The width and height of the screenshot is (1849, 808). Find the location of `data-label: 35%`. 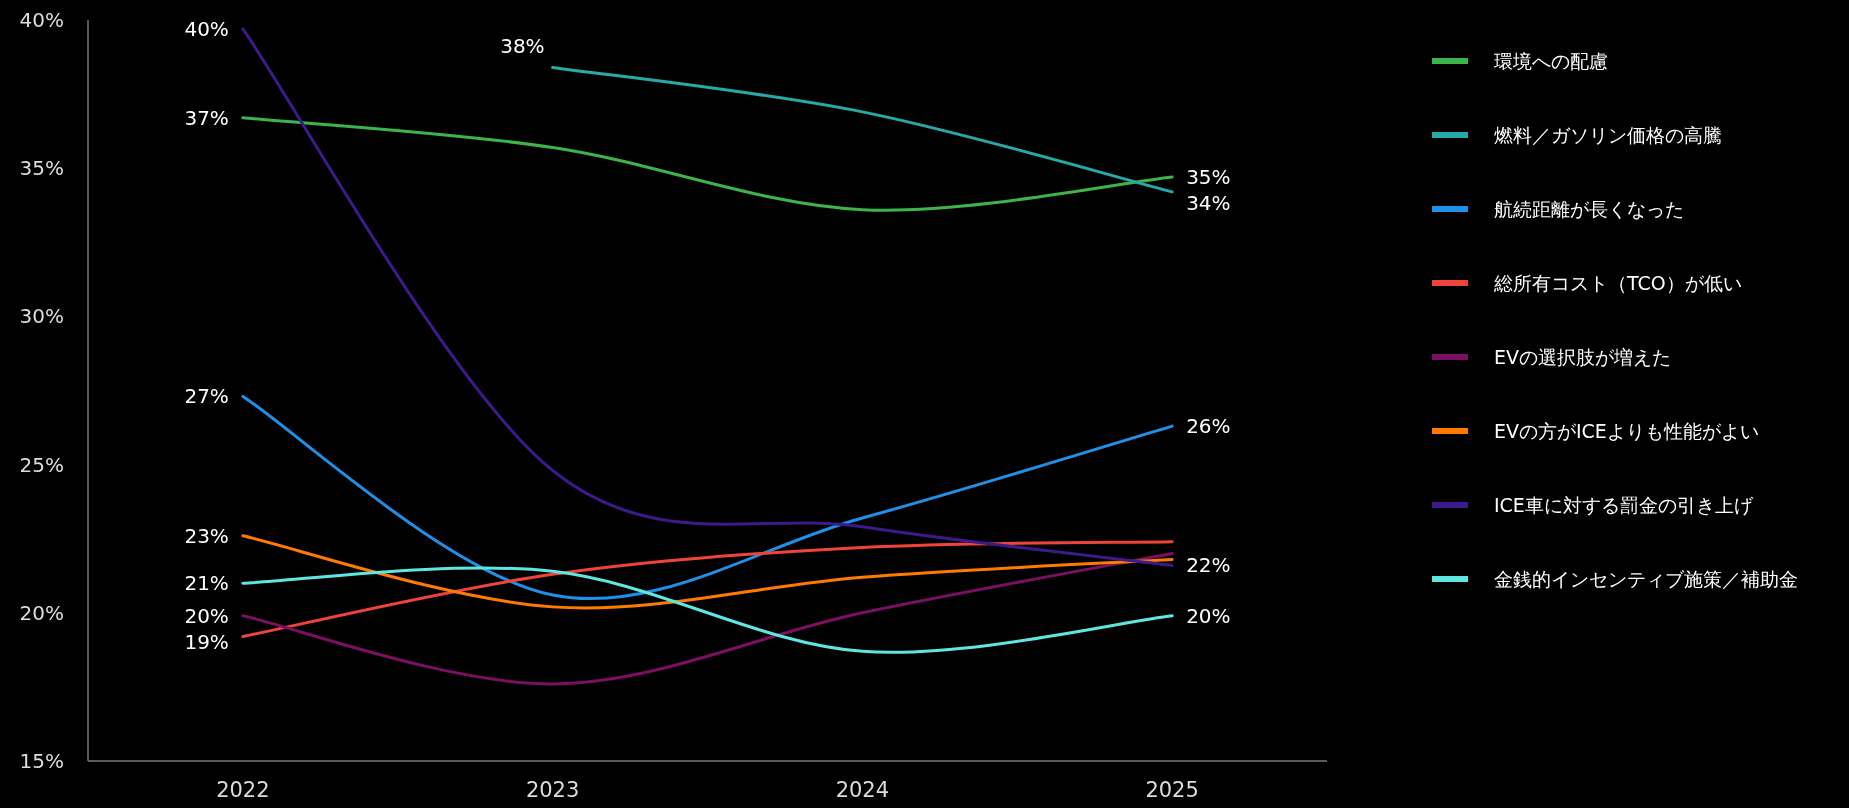

data-label: 35% is located at coordinates (1208, 177).